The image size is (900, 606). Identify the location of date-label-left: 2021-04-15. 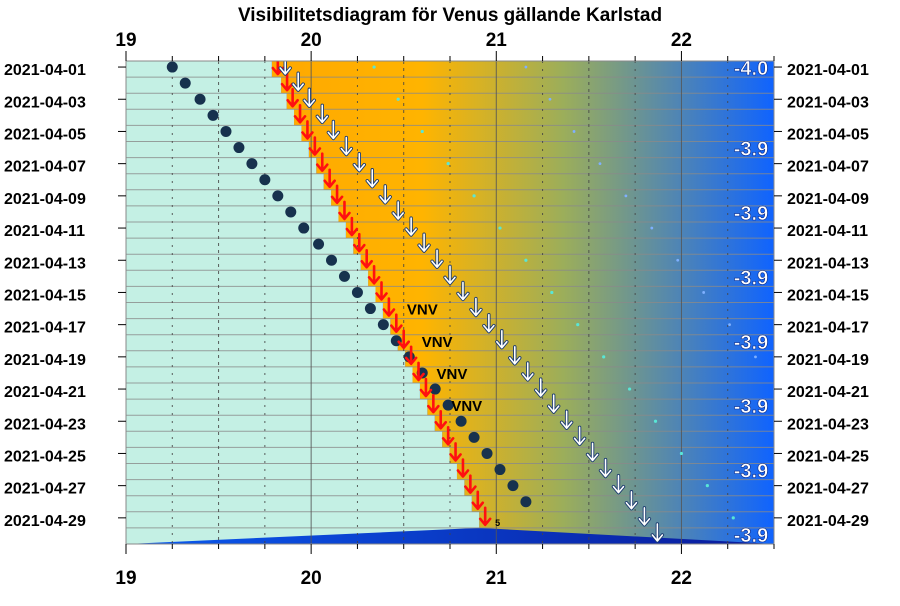
(45, 295).